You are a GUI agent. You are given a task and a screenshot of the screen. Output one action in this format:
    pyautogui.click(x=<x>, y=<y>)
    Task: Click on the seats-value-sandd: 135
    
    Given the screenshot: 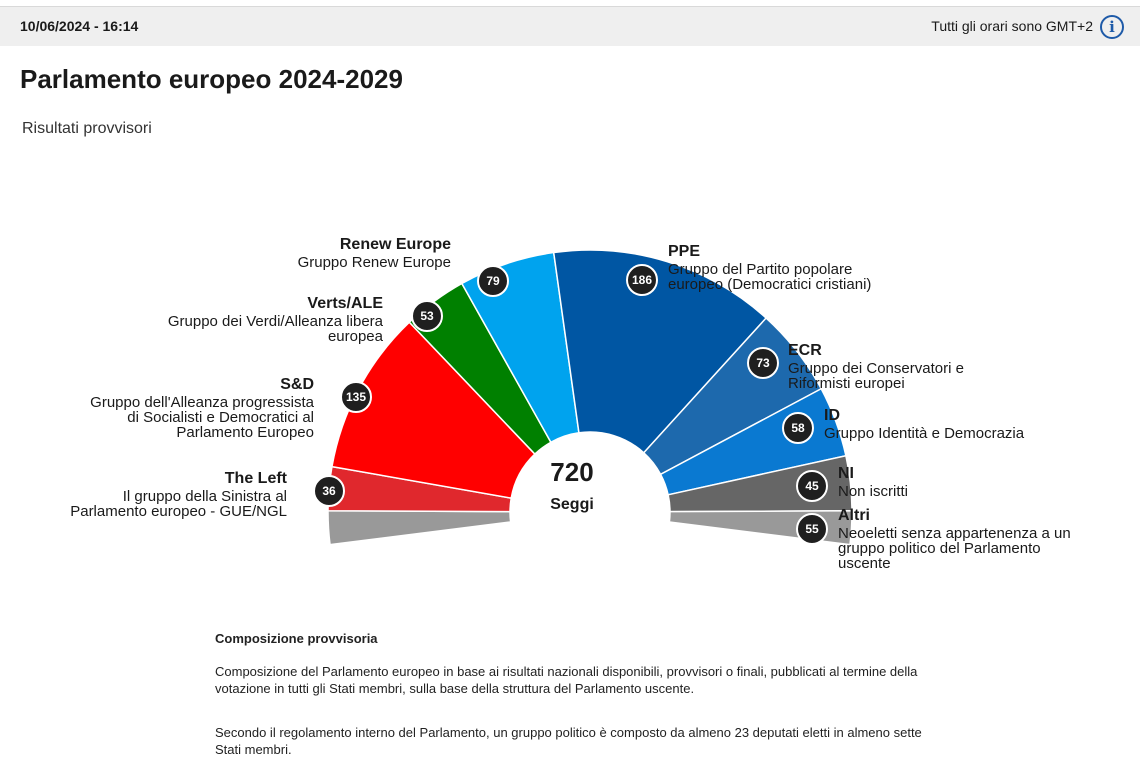 What is the action you would take?
    pyautogui.click(x=356, y=397)
    